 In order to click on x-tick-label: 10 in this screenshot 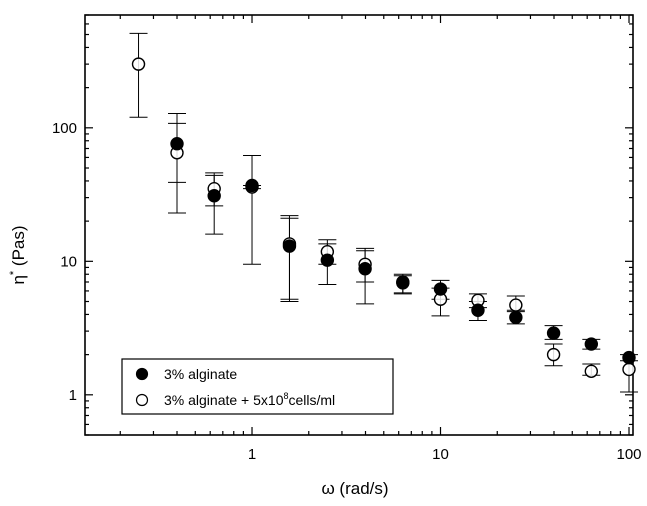, I will do `click(440, 454)`.